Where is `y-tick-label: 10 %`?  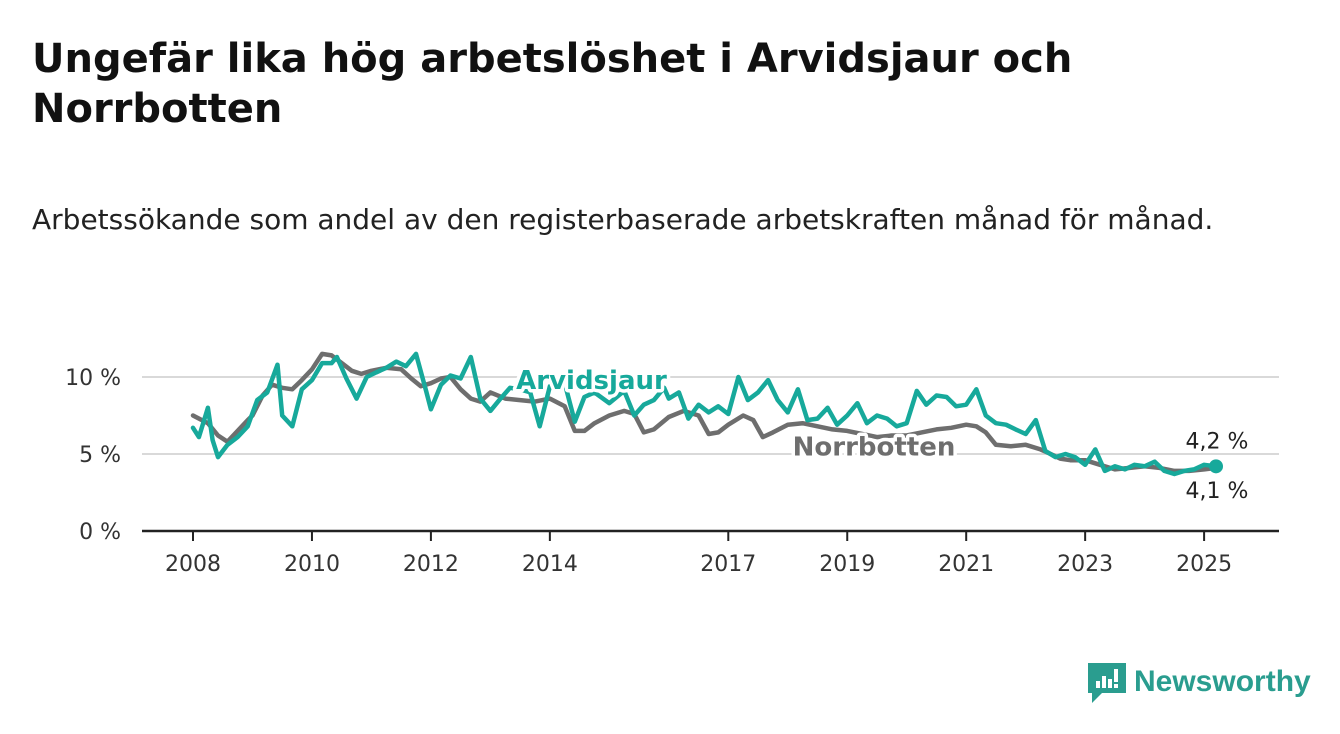
y-tick-label: 10 % is located at coordinates (93, 378).